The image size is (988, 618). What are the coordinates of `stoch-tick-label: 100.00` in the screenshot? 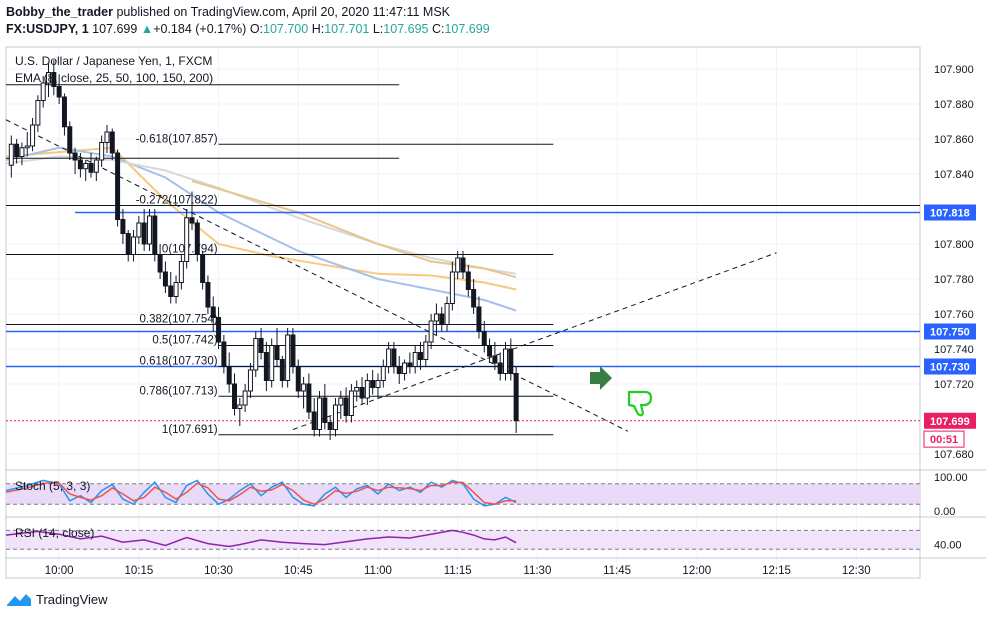 It's located at (951, 478).